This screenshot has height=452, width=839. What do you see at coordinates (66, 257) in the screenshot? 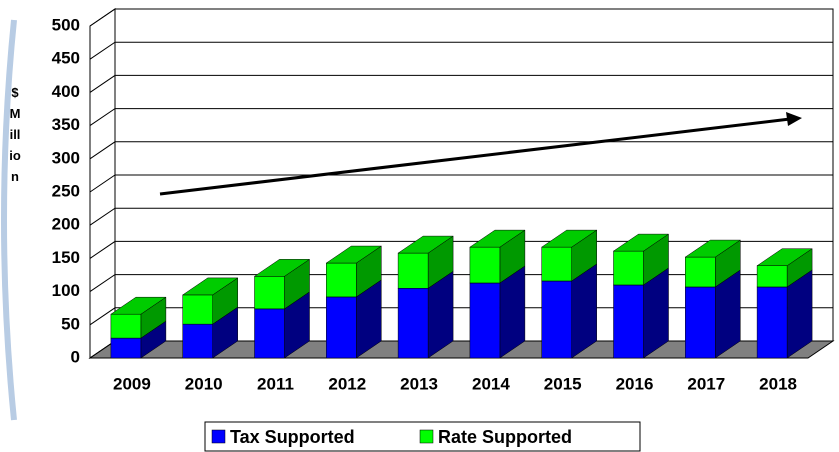
I see `y-tick-label: 150` at bounding box center [66, 257].